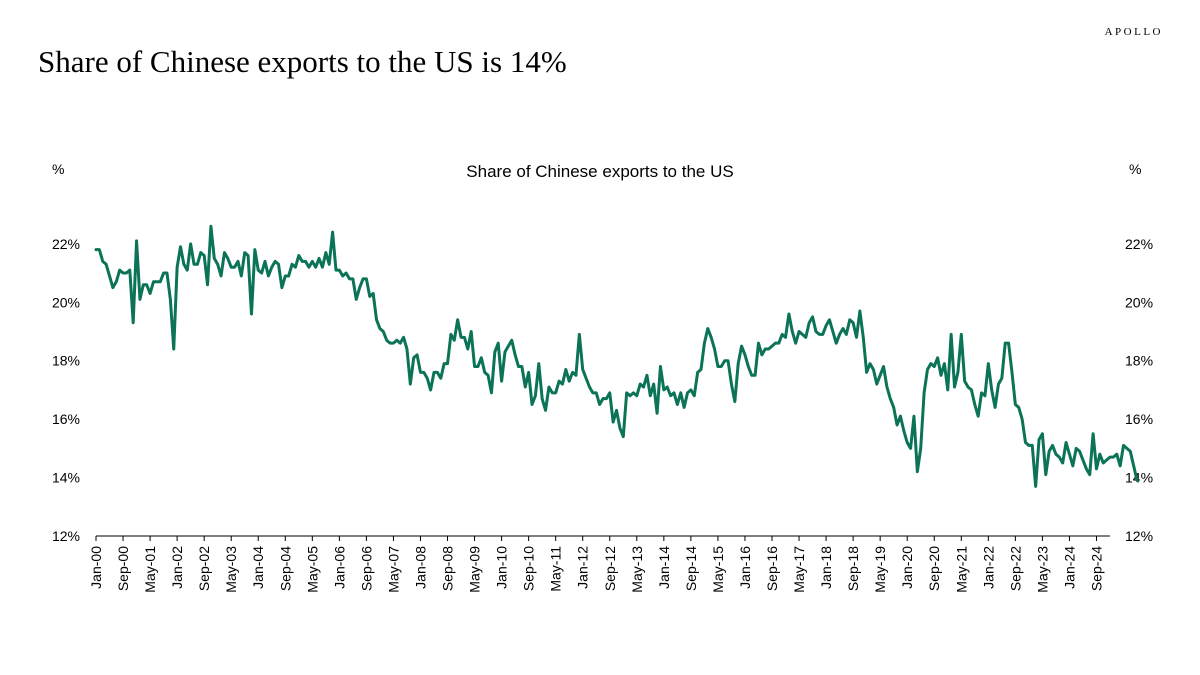  What do you see at coordinates (58, 169) in the screenshot?
I see `y-axis-unit-left: %` at bounding box center [58, 169].